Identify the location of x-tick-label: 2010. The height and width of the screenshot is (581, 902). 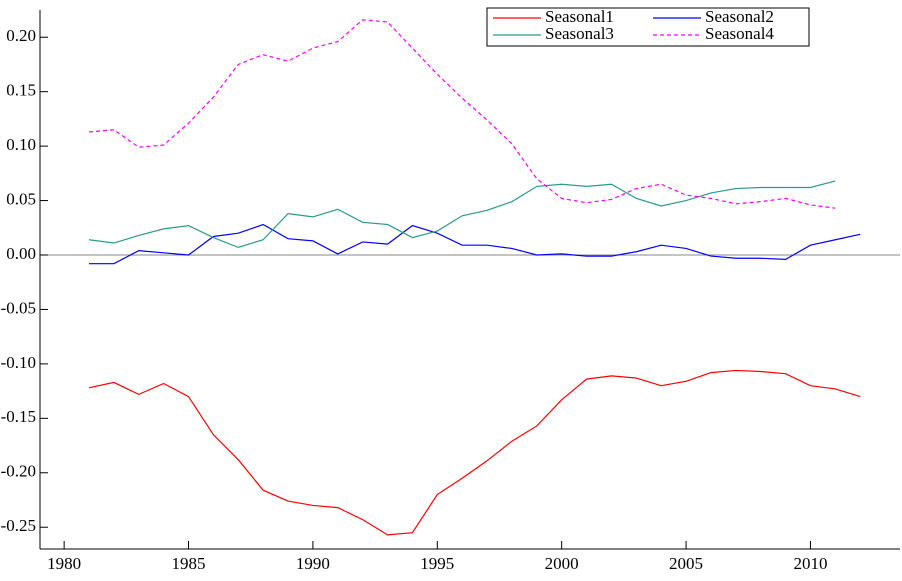
(810, 563).